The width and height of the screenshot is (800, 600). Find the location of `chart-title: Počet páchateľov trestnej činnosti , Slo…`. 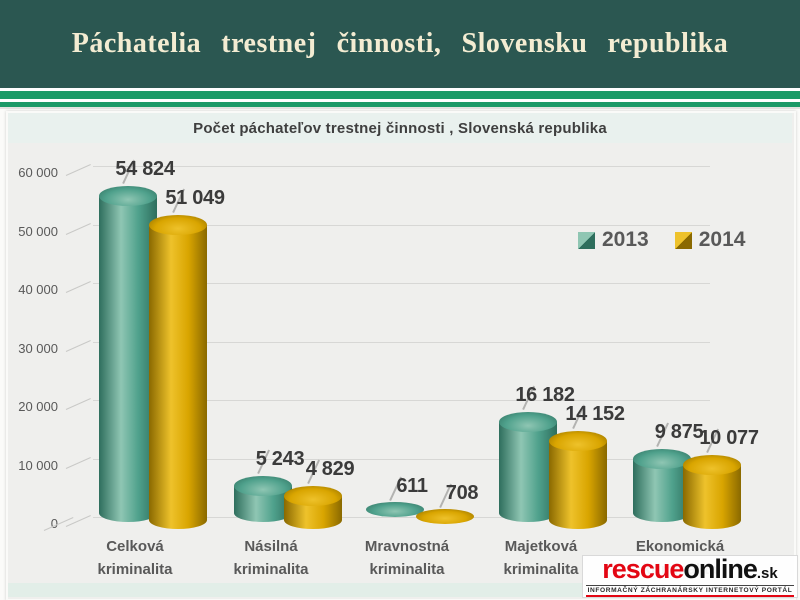

chart-title: Počet páchateľov trestnej činnosti , Slo… is located at coordinates (400, 128).